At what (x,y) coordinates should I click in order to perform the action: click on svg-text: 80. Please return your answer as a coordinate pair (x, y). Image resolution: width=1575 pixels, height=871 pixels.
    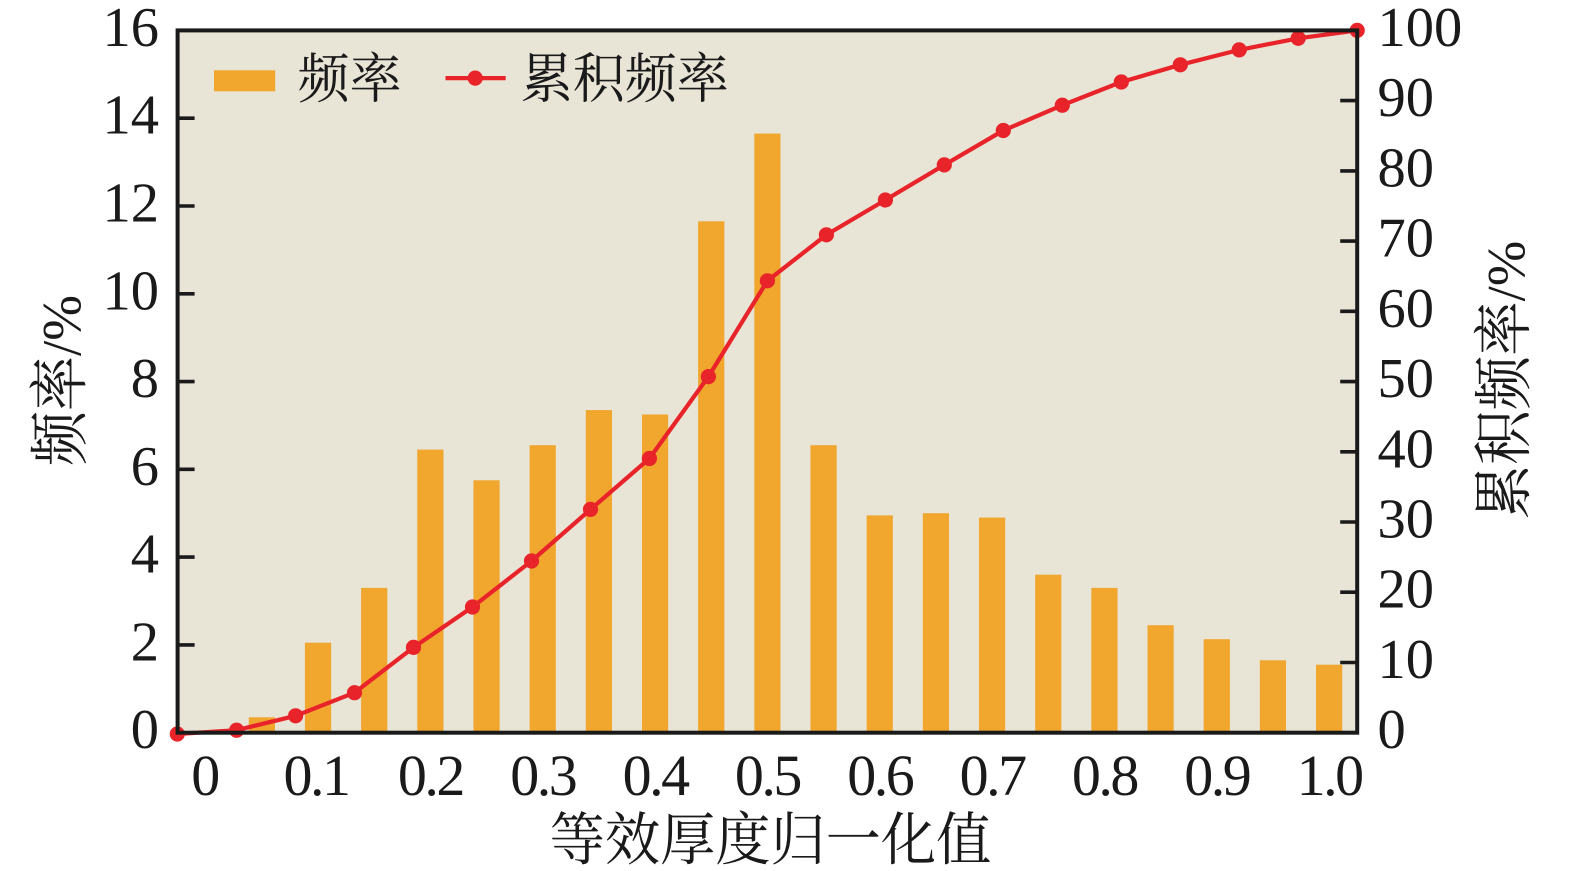
    Looking at the image, I should click on (1406, 168).